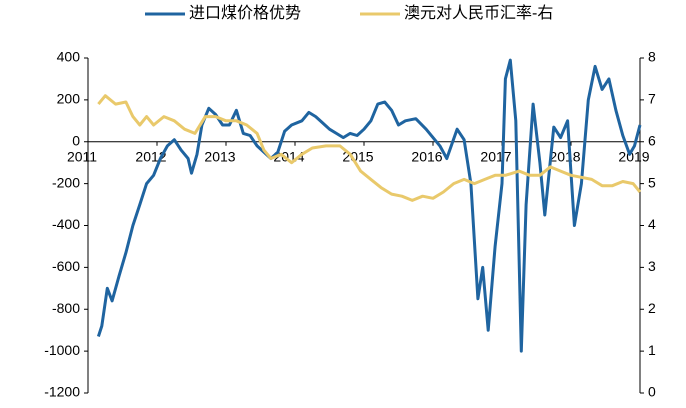 The image size is (686, 408). What do you see at coordinates (219, 156) in the screenshot?
I see `x-tick-label: 2013` at bounding box center [219, 156].